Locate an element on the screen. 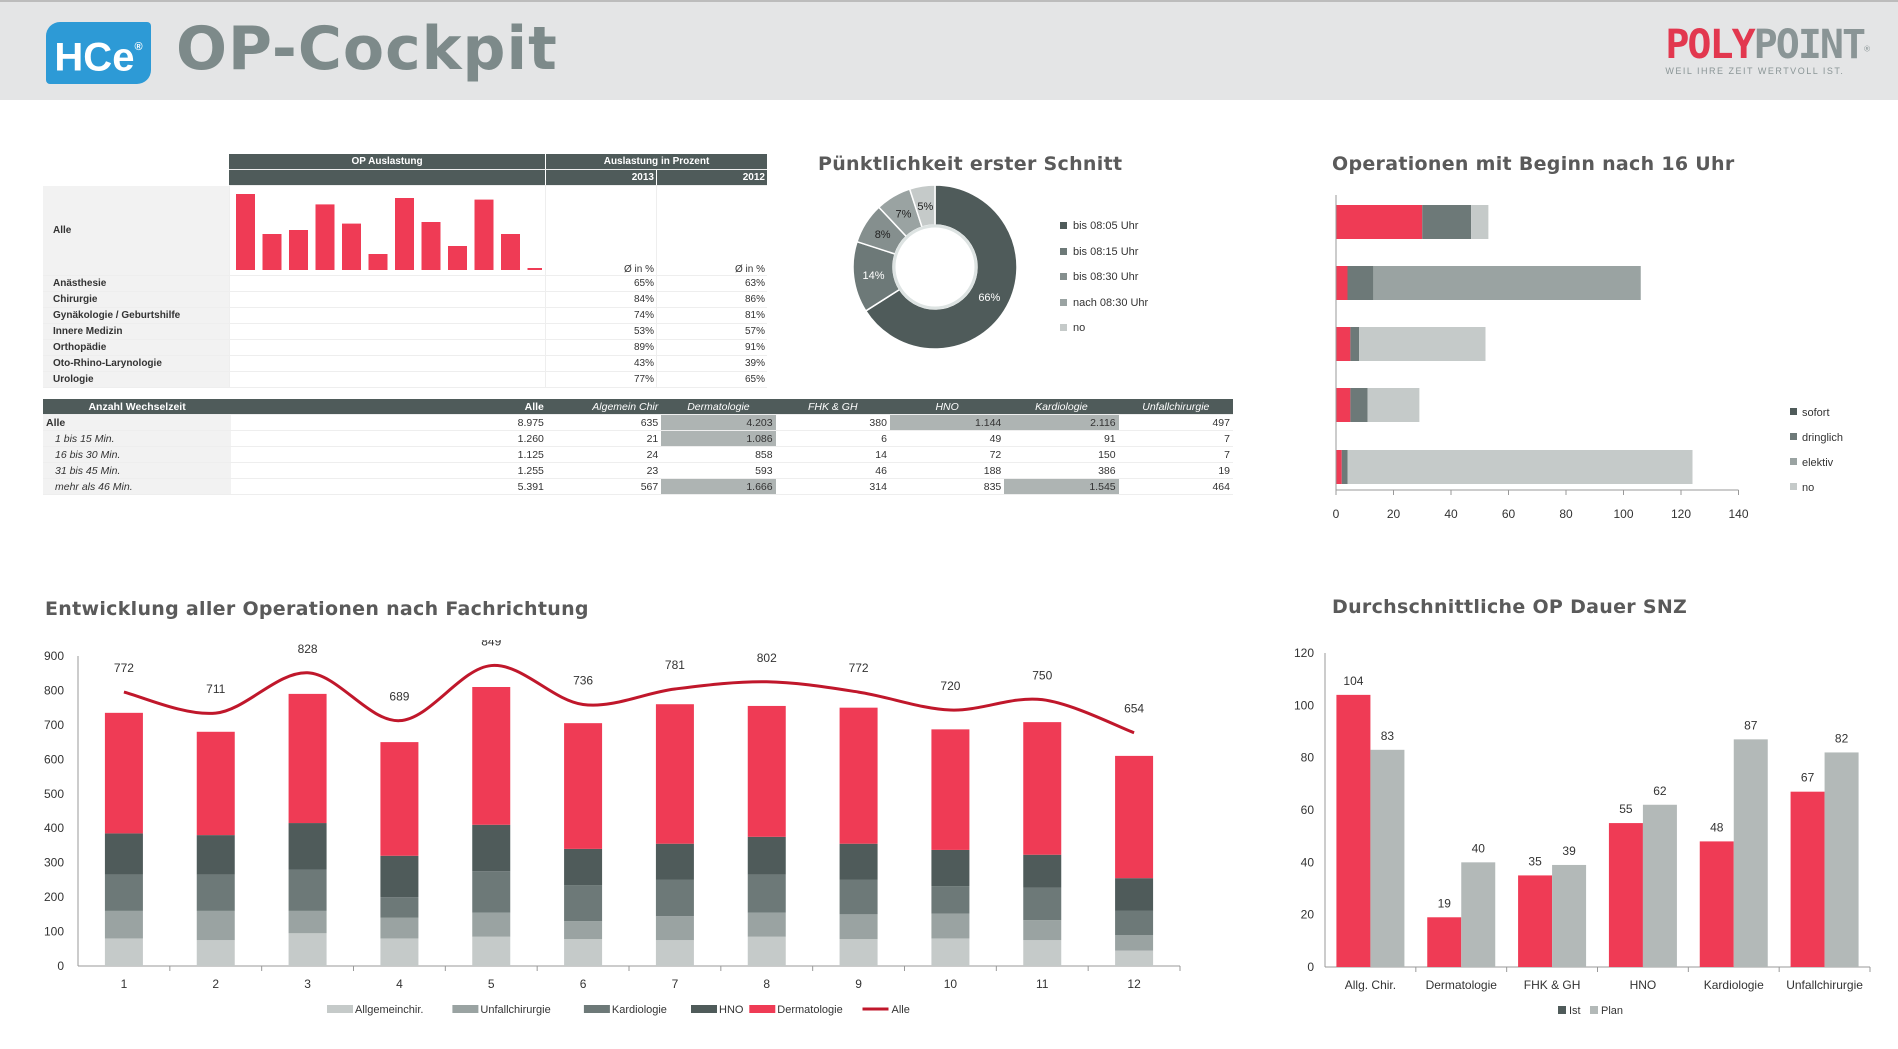 This screenshot has width=1898, height=1049. wechselzeit-cell: 593 is located at coordinates (718, 470).